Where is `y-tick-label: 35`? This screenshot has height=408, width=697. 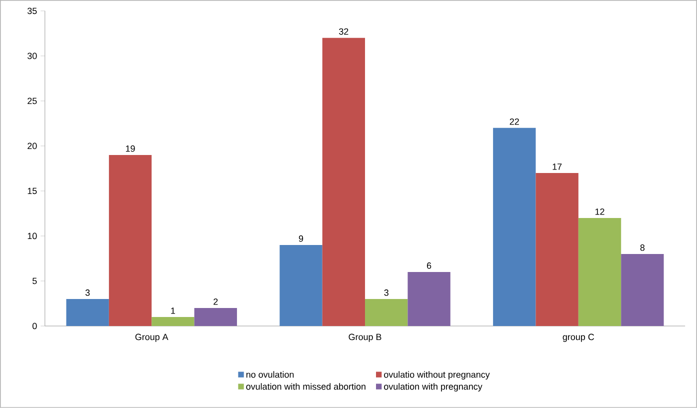 y-tick-label: 35 is located at coordinates (32, 11).